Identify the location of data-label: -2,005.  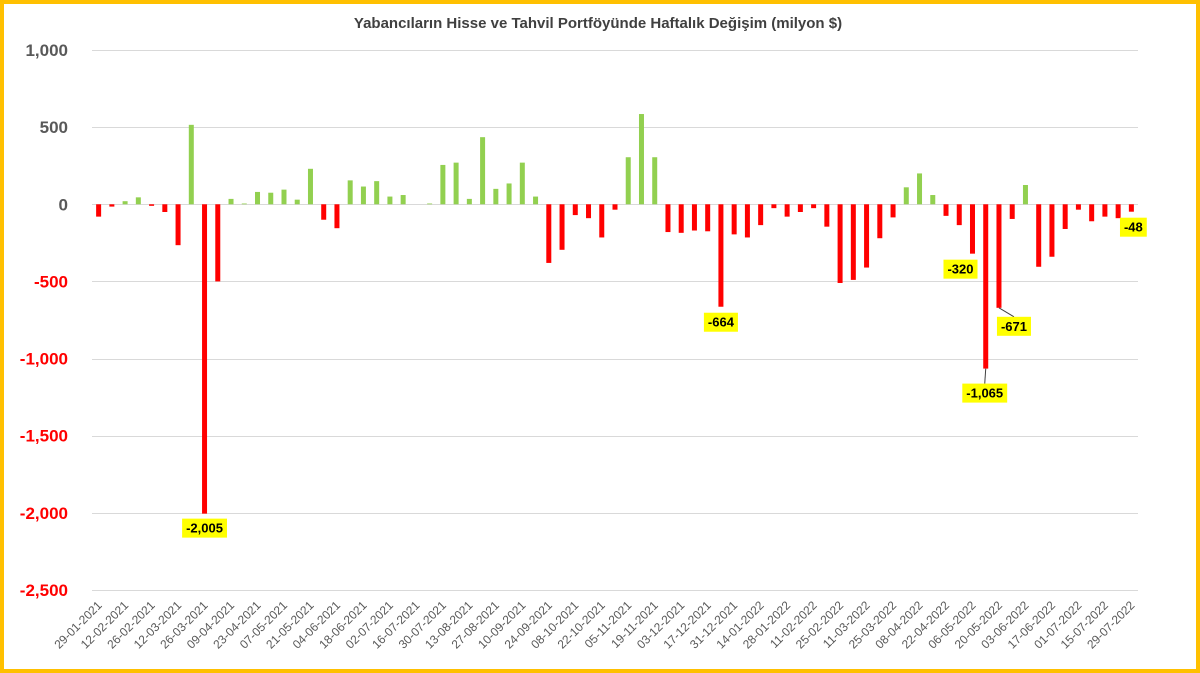
(204, 528).